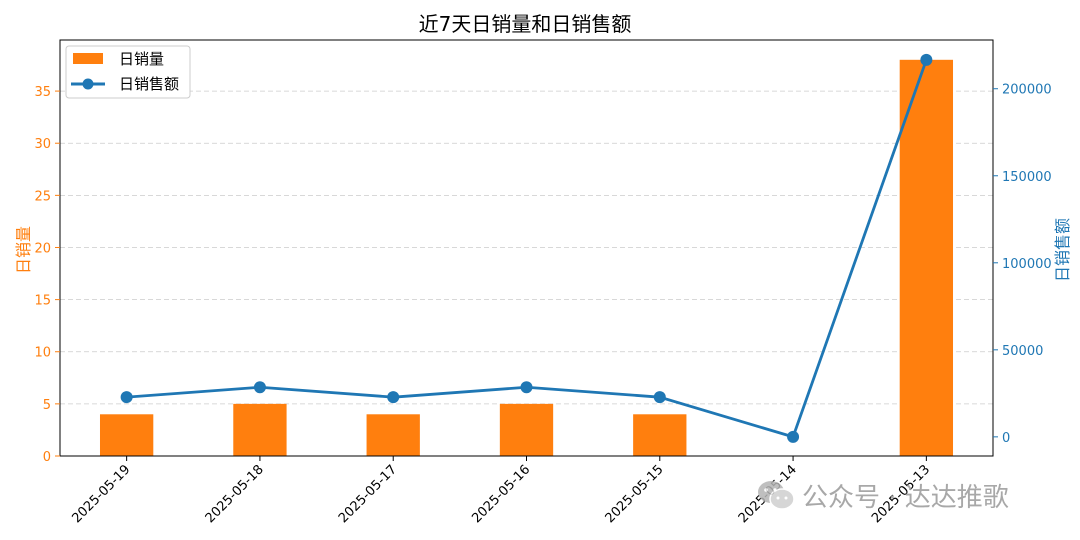 Image resolution: width=1080 pixels, height=540 pixels. I want to click on right-tick-label: 50000, so click(1022, 351).